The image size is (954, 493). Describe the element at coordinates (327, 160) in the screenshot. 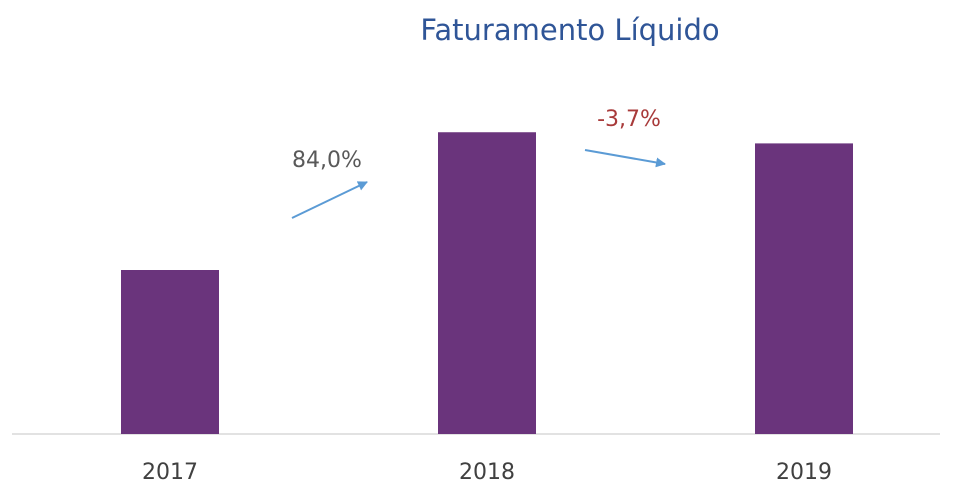

I see `annotation: 84,0%` at that location.